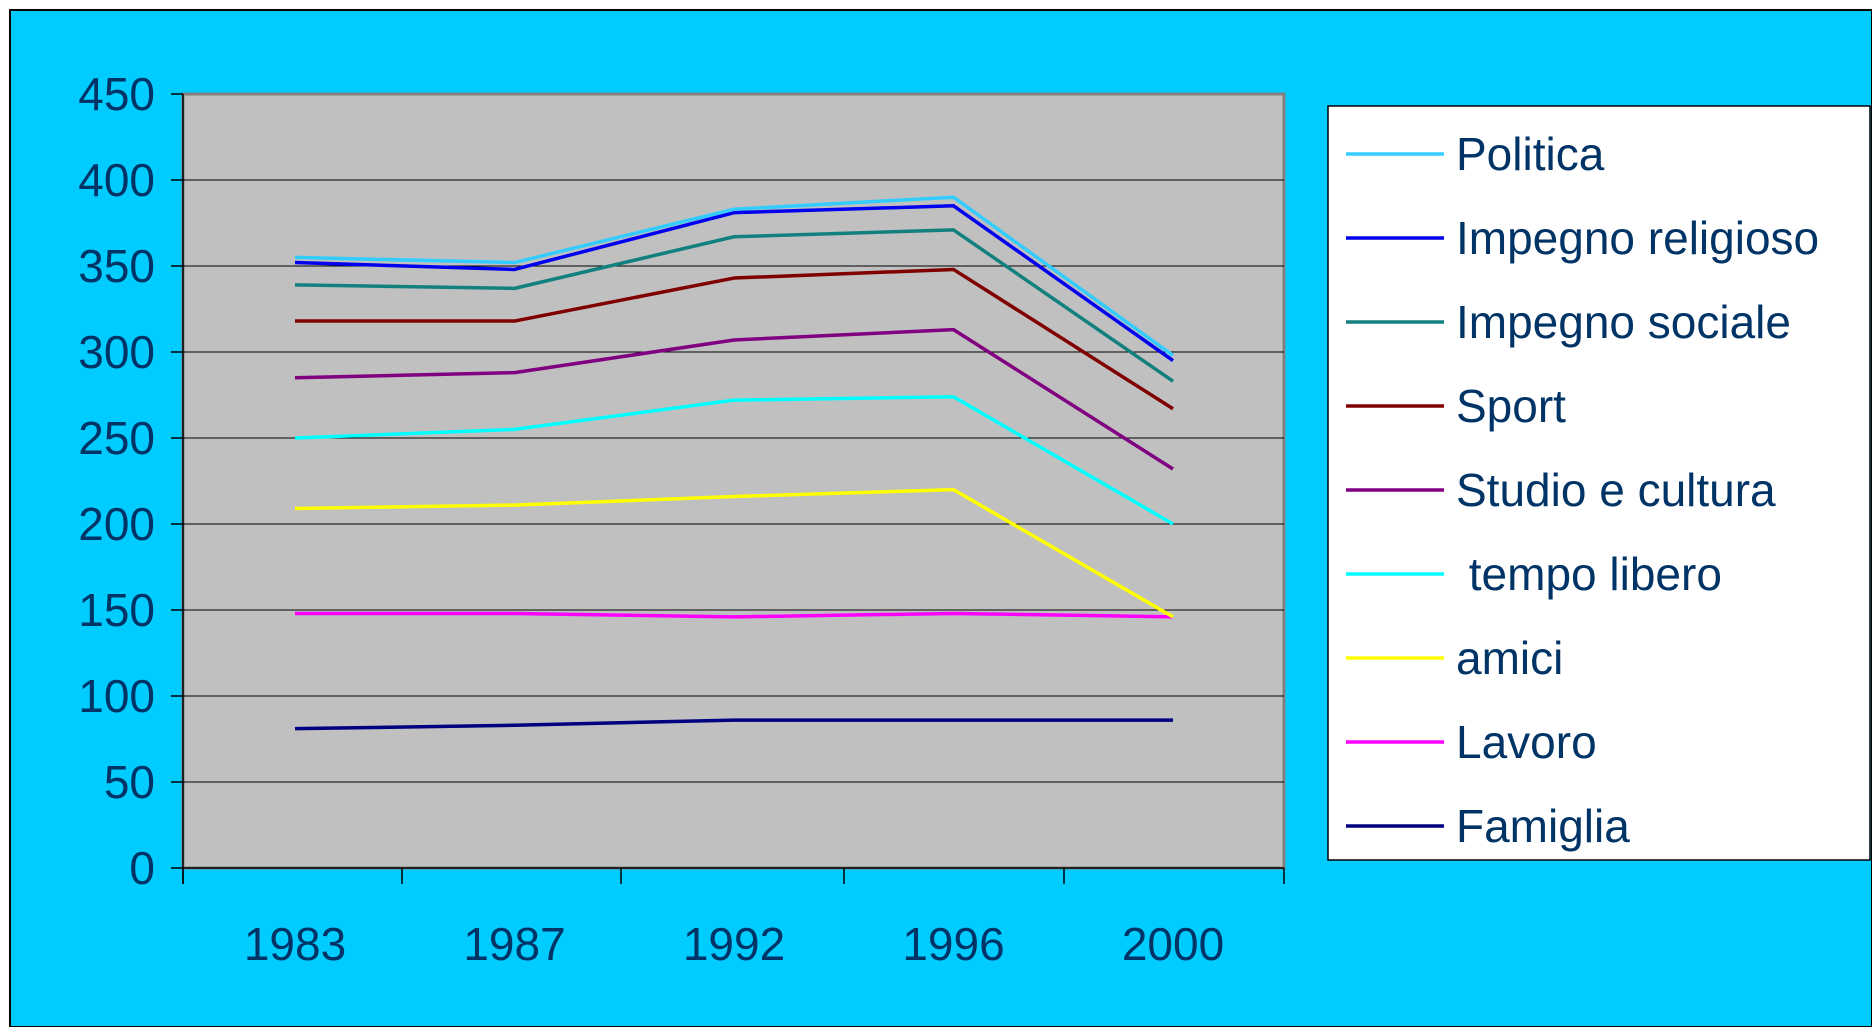  Describe the element at coordinates (116, 352) in the screenshot. I see `y-tick-label: 300` at that location.